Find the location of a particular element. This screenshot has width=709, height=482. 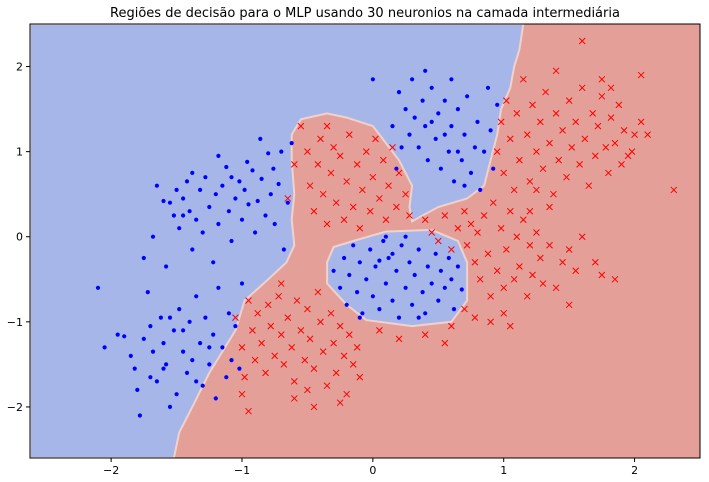

y-tick-label: 0 is located at coordinates (19, 237).